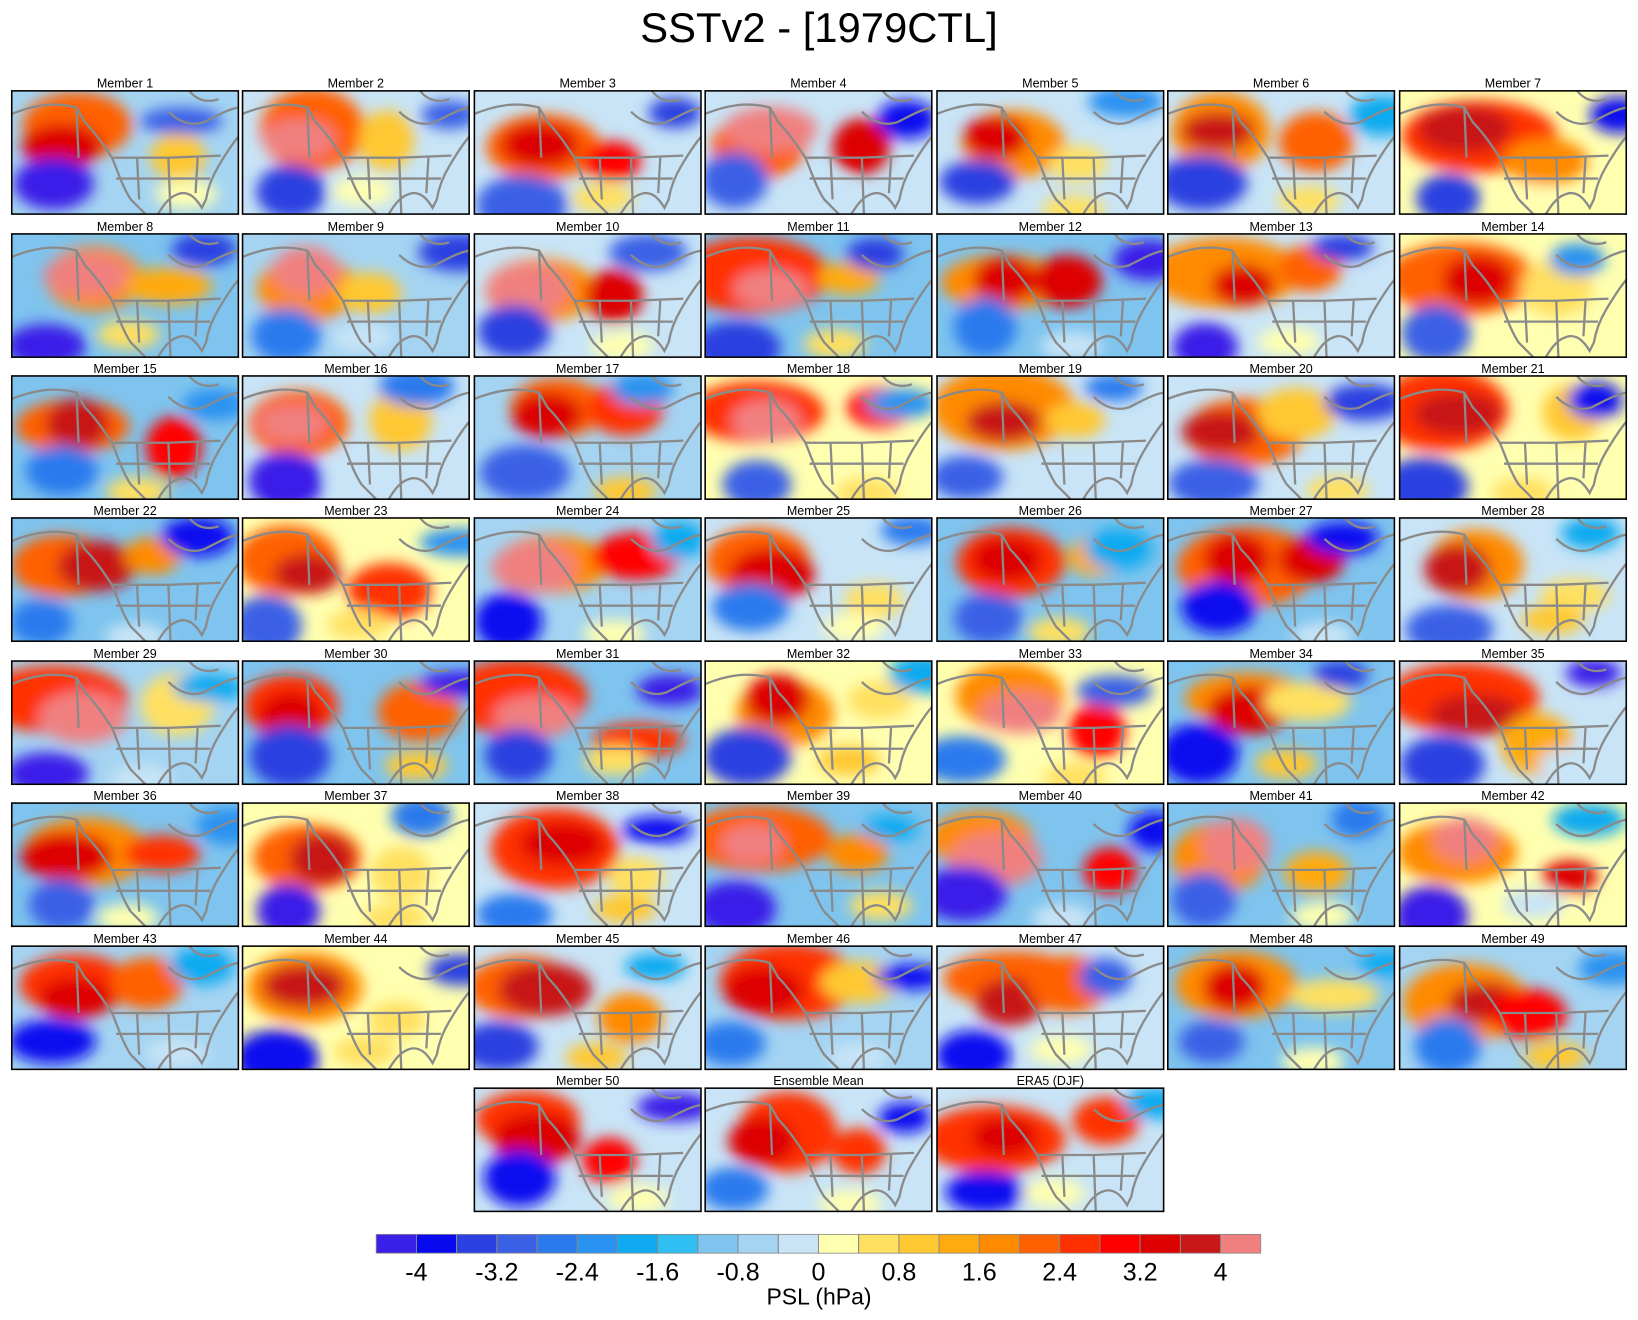 The width and height of the screenshot is (1638, 1320). I want to click on panel-title: Member 14, so click(1512, 227).